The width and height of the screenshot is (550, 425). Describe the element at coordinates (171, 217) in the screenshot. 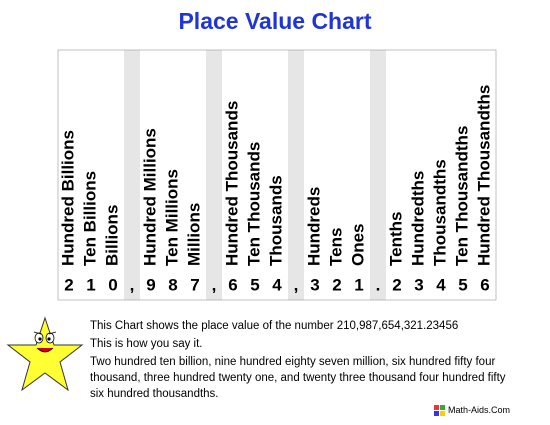

I see `place-label: Ten Millions` at that location.